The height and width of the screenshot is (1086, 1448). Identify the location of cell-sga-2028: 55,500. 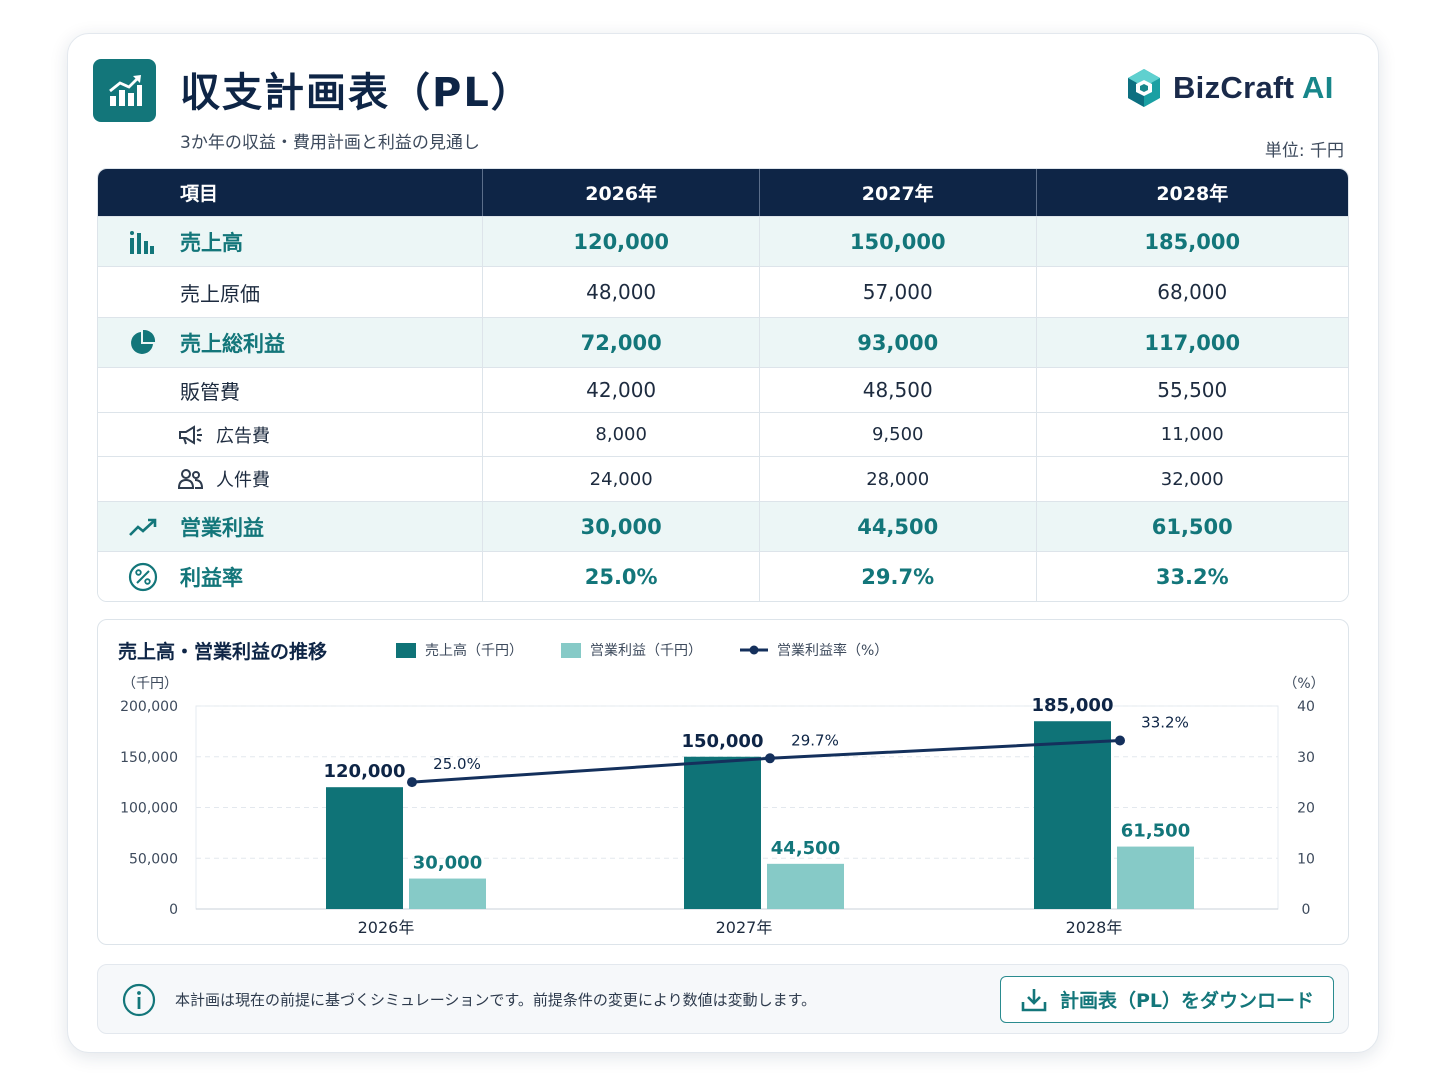
(1192, 389).